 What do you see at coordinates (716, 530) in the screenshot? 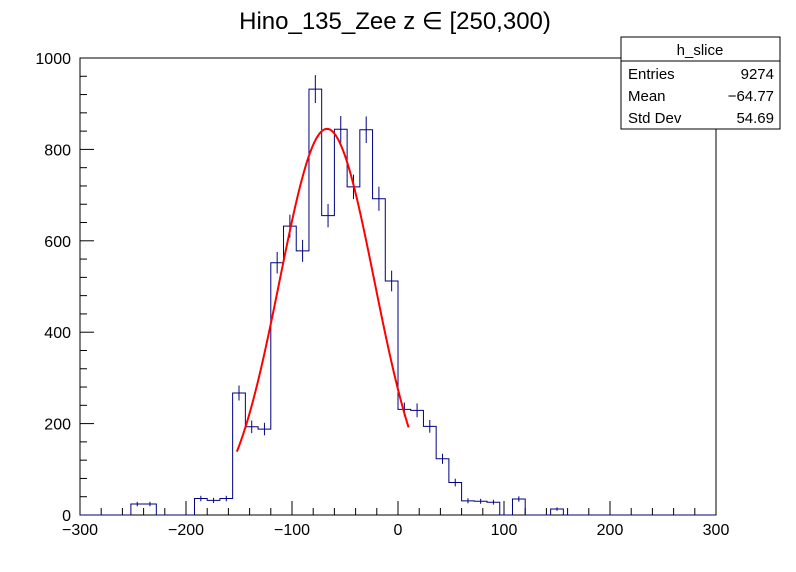
I see `x-tick-label: 300` at bounding box center [716, 530].